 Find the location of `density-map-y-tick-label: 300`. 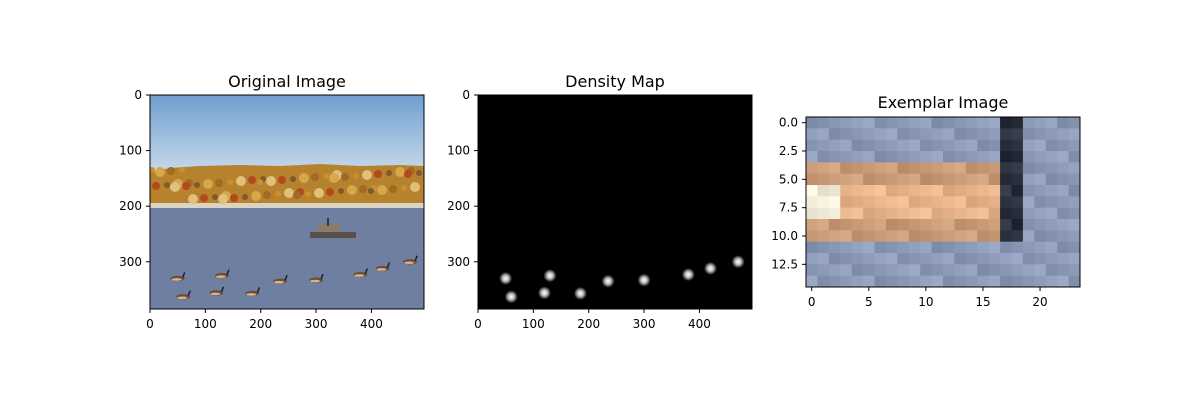

density-map-y-tick-label: 300 is located at coordinates (458, 262).